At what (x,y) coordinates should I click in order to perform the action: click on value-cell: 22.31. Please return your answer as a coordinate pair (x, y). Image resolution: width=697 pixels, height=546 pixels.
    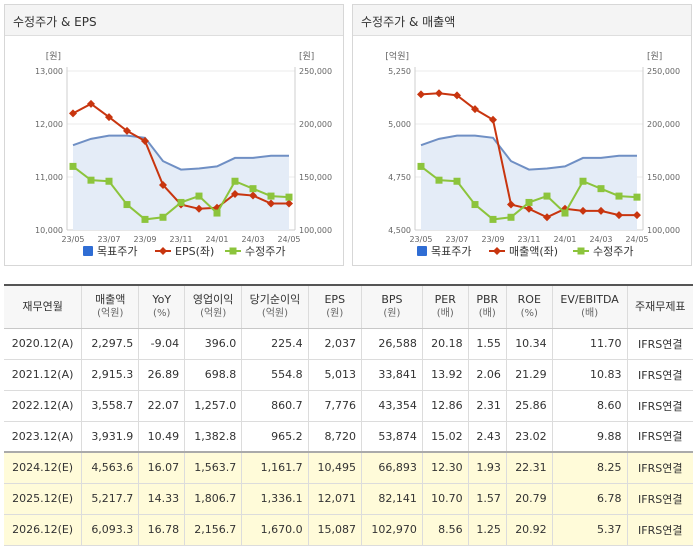
    Looking at the image, I should click on (529, 467).